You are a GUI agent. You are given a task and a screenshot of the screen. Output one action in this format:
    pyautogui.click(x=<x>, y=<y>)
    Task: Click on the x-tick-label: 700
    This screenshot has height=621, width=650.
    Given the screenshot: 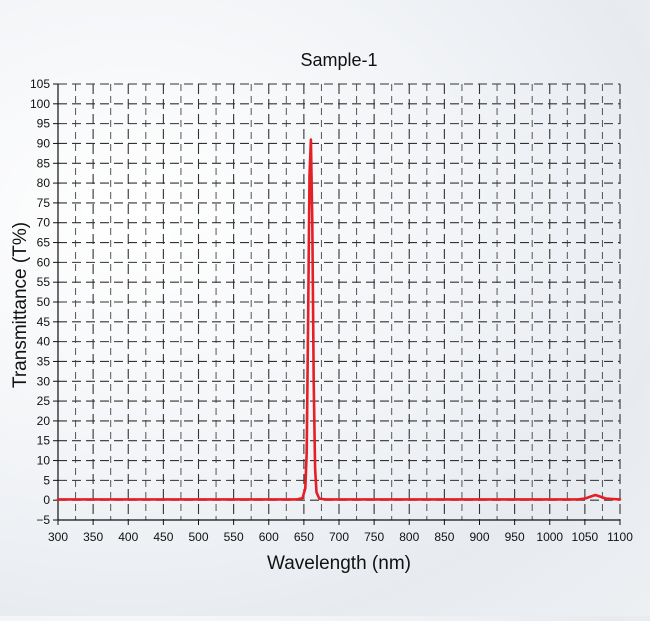 What is the action you would take?
    pyautogui.click(x=339, y=537)
    